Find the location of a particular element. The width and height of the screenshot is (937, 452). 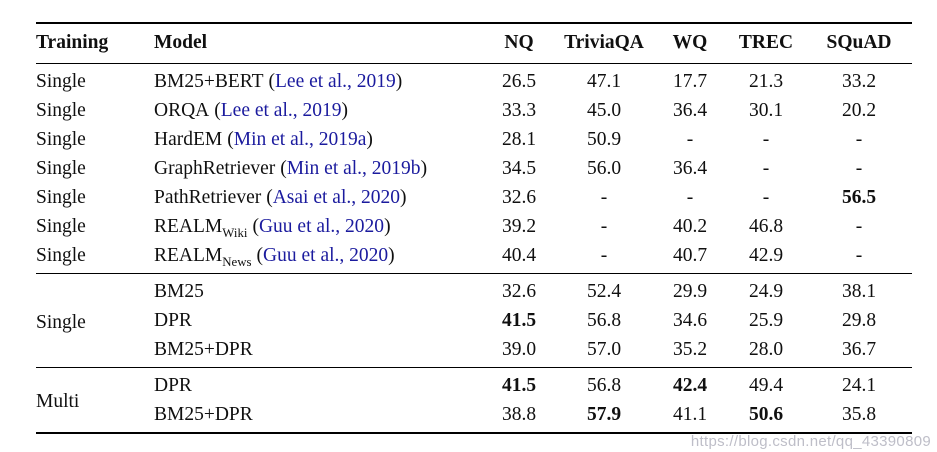

score-cell: 33.3 is located at coordinates (519, 110).